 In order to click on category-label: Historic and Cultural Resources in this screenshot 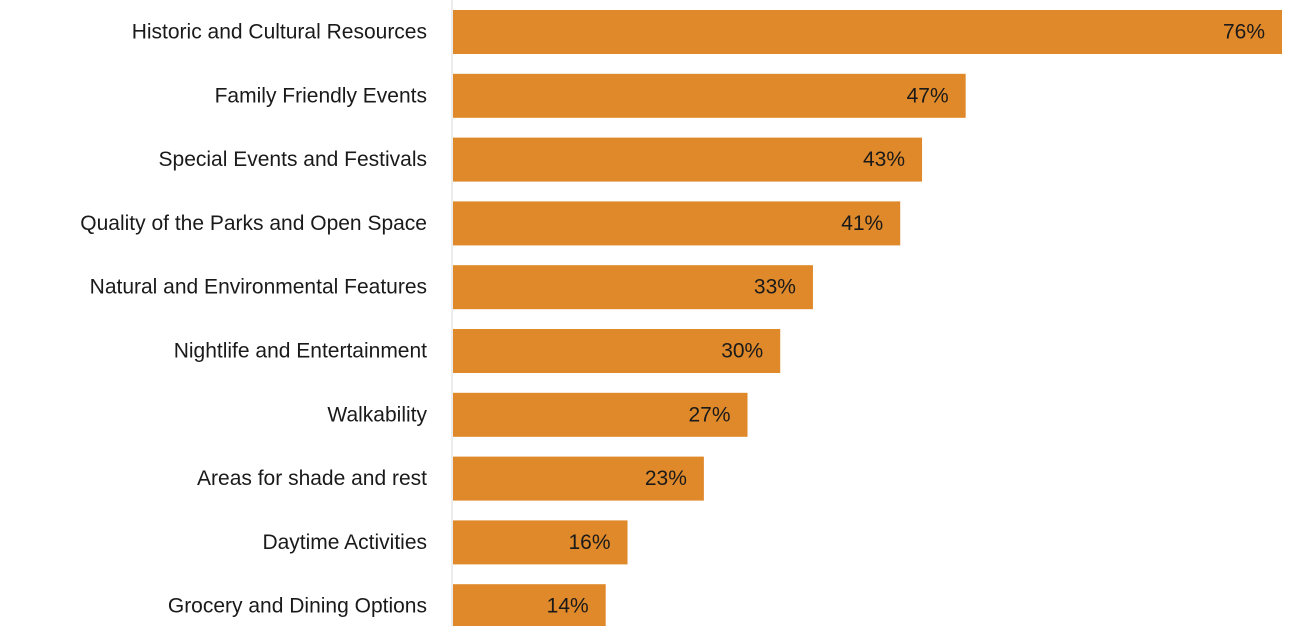, I will do `click(279, 32)`.